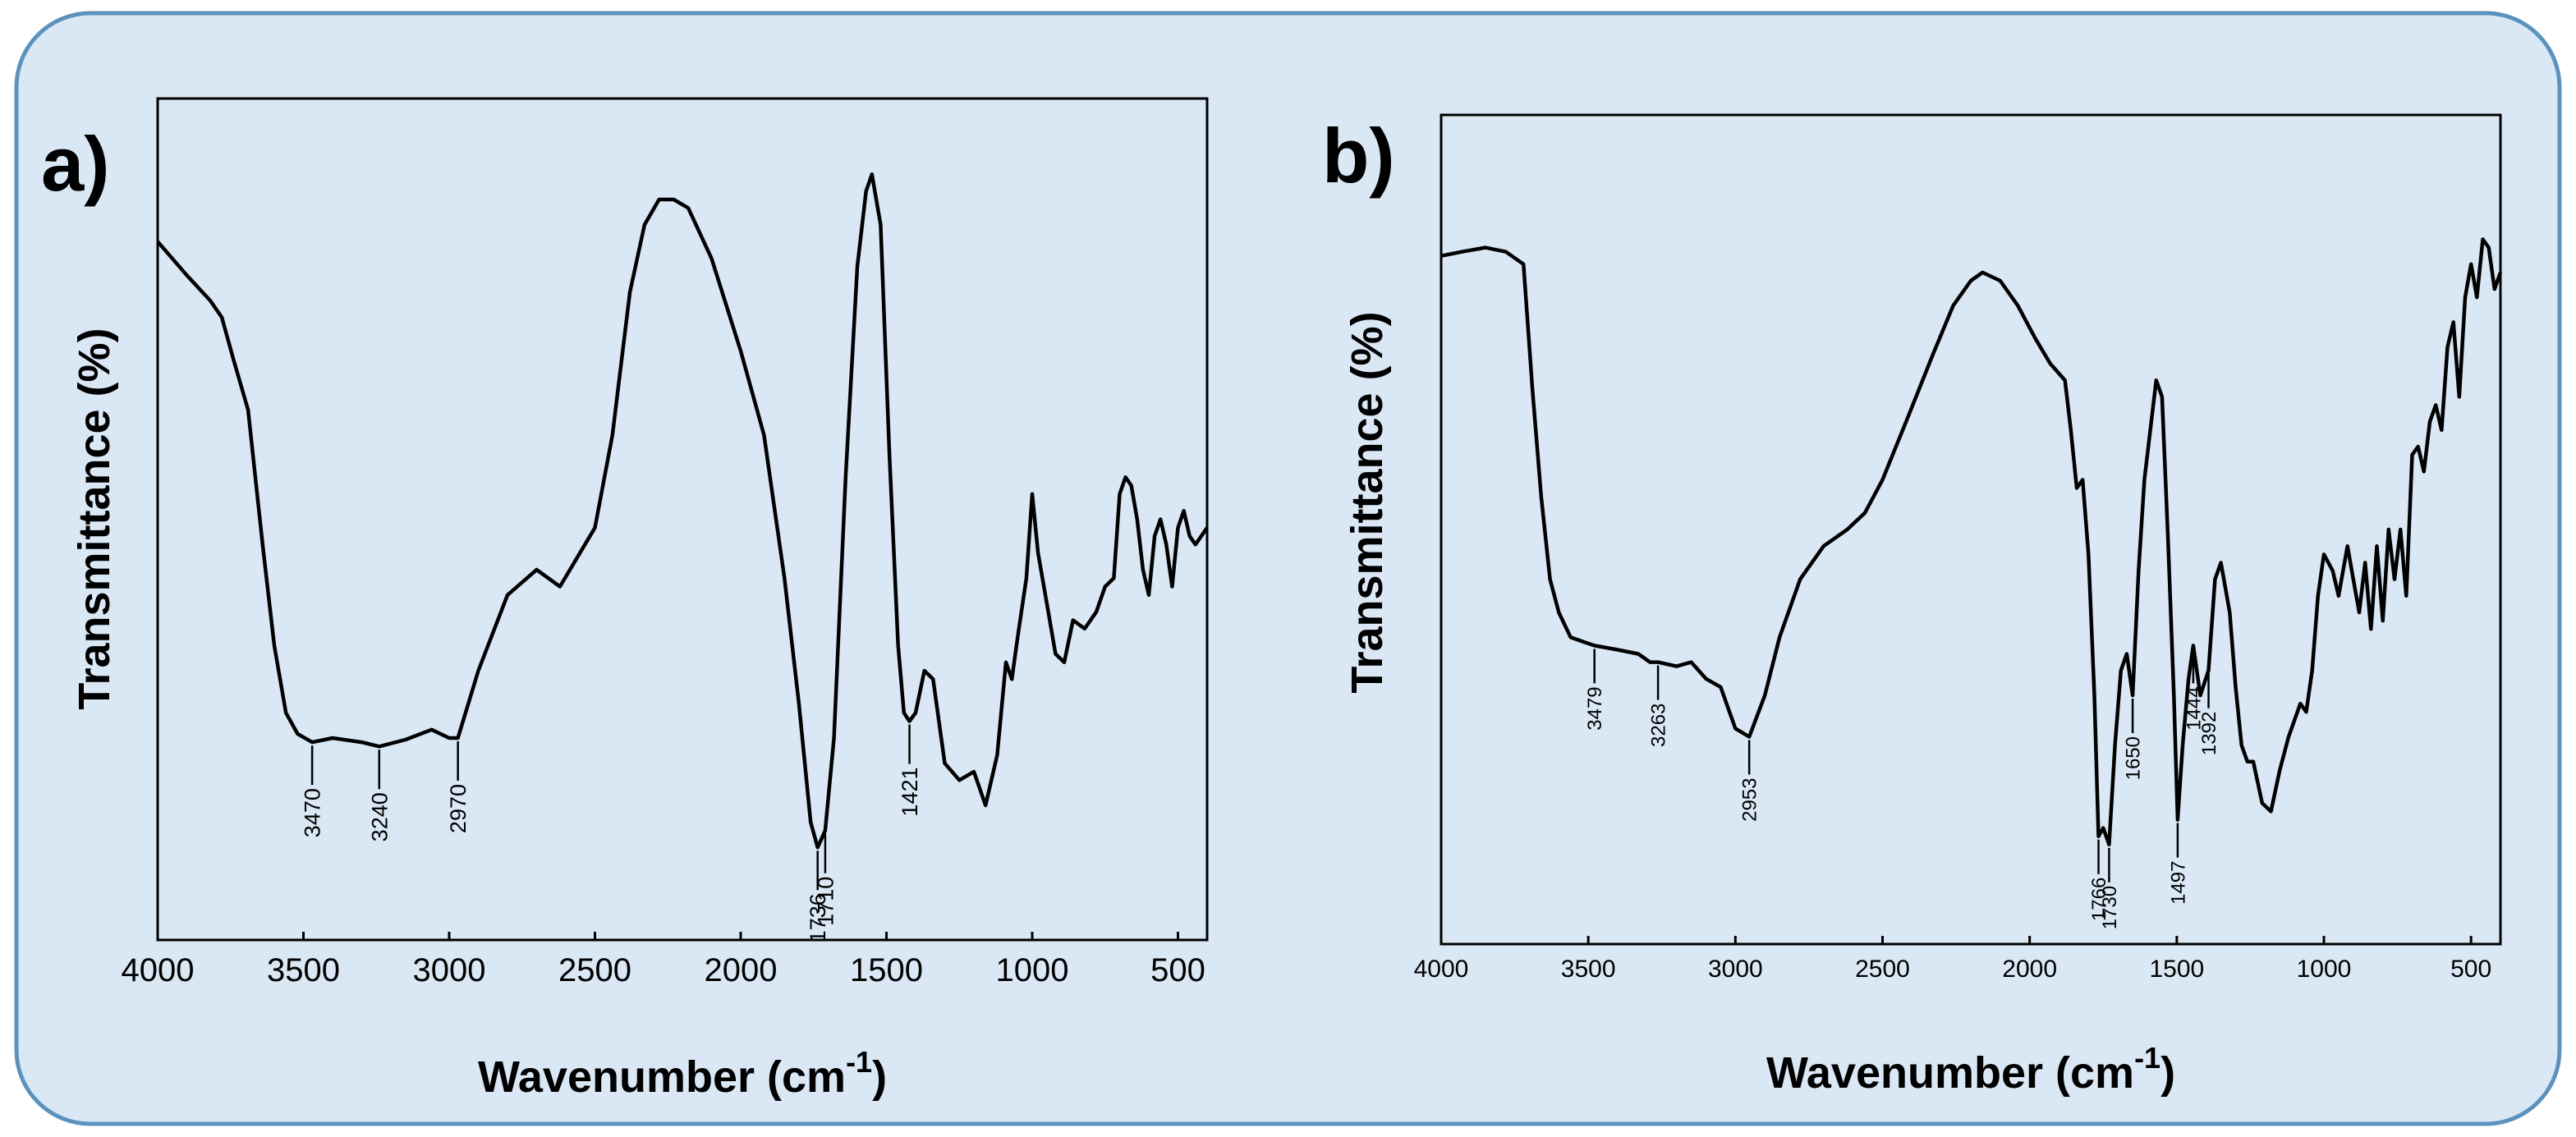 The height and width of the screenshot is (1137, 2576). What do you see at coordinates (1735, 969) in the screenshot?
I see `x-tick-label-b: 3000` at bounding box center [1735, 969].